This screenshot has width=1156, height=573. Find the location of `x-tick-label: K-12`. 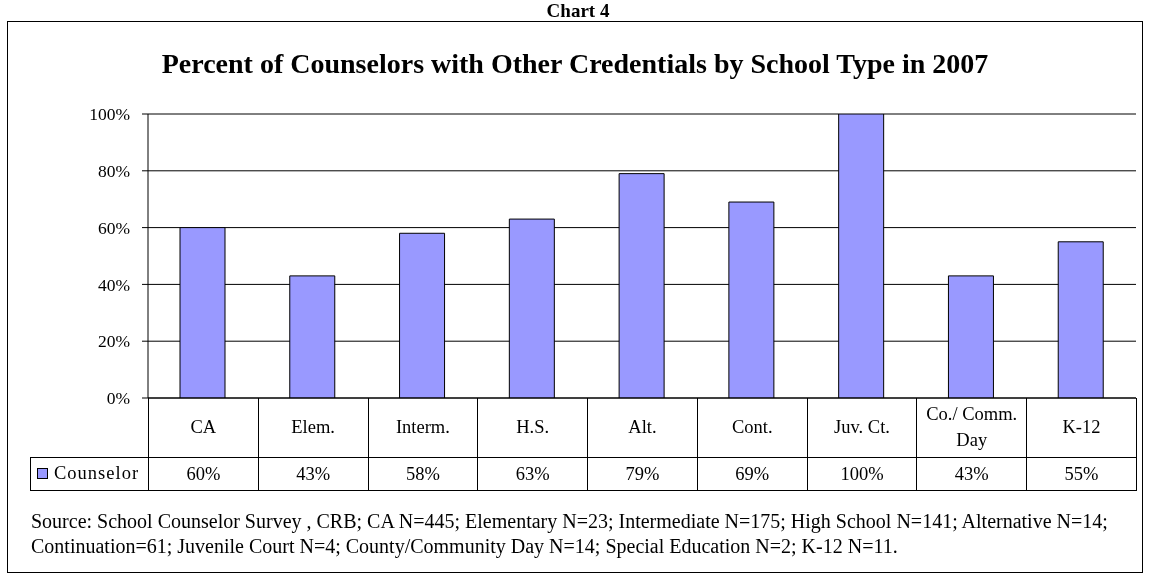

x-tick-label: K-12 is located at coordinates (1081, 427).